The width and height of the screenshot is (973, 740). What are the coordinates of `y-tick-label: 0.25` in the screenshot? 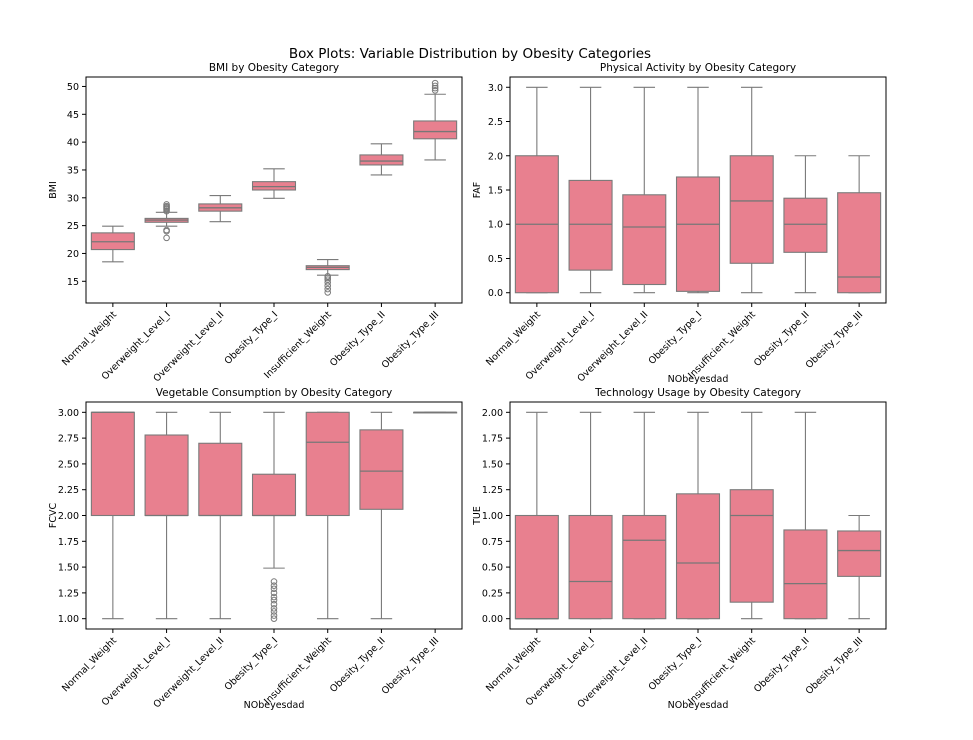 It's located at (492, 593).